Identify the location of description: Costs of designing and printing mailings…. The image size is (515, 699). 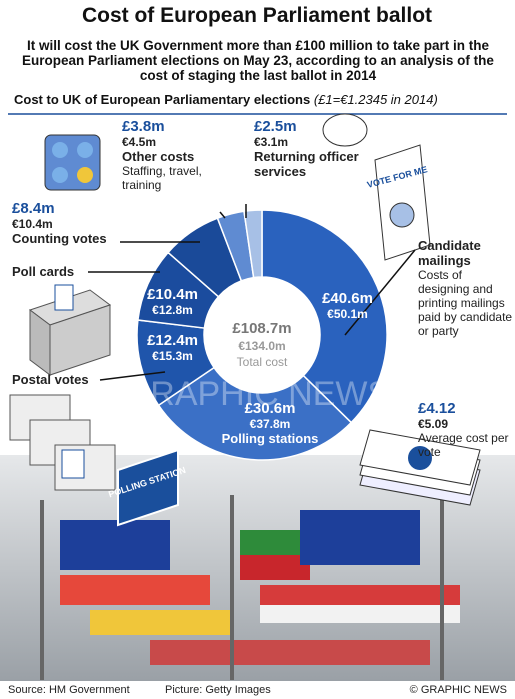
(465, 303).